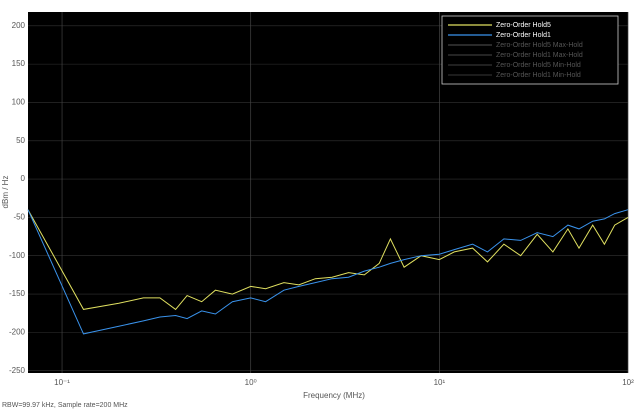  I want to click on legend-label: Zero-Order Hold1 Min-Hold, so click(538, 75).